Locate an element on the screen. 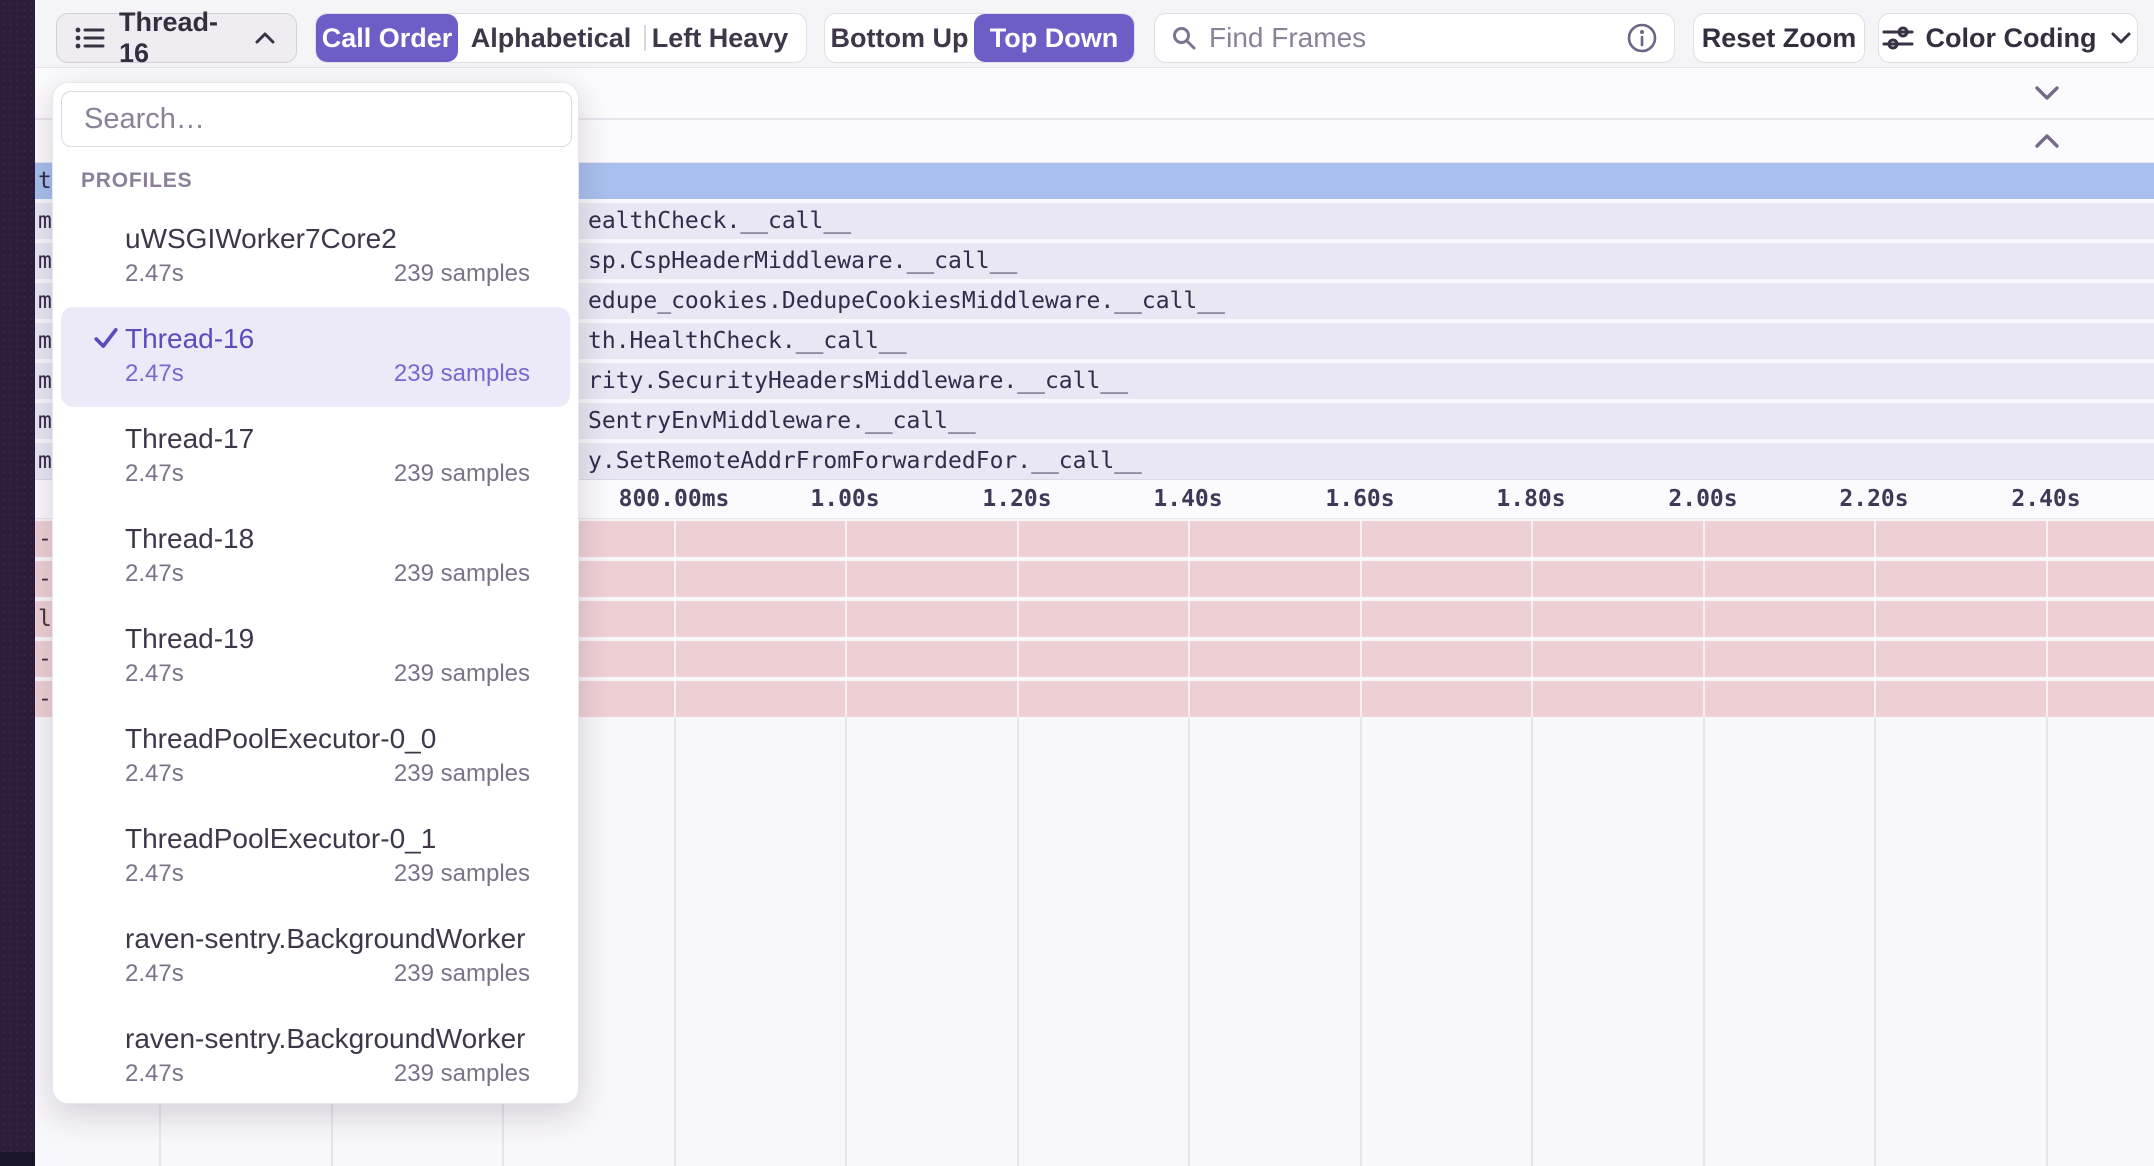  profile-item-name: Thread-17 is located at coordinates (190, 438).